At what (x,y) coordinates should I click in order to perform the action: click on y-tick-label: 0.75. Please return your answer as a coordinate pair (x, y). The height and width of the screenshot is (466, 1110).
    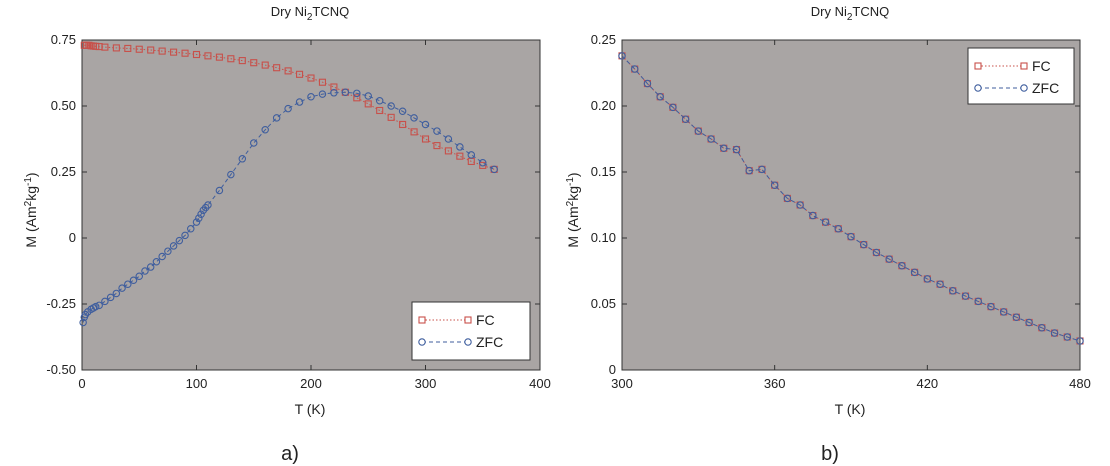
    Looking at the image, I should click on (63, 39).